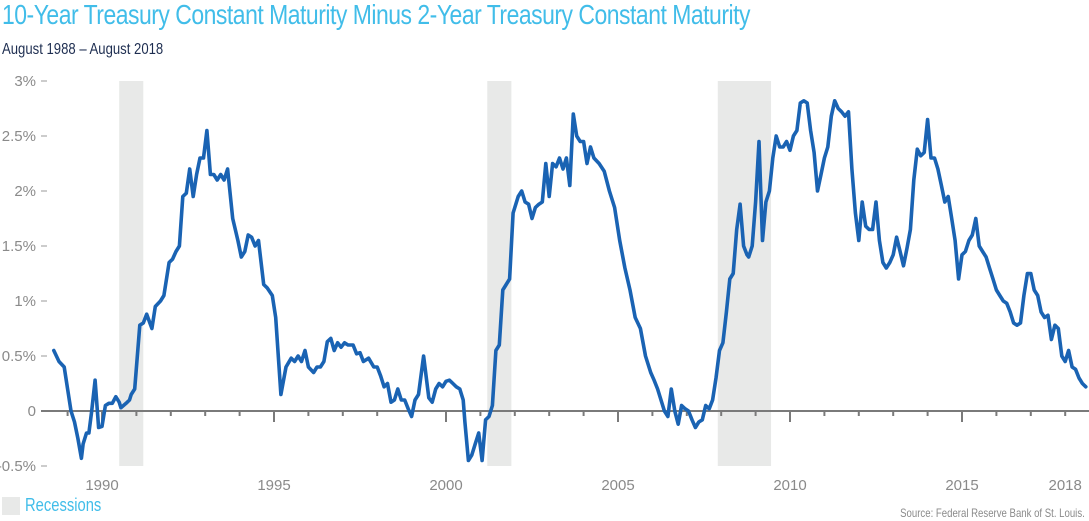 Image resolution: width=1089 pixels, height=521 pixels. I want to click on y-axis: 3% 2.5% 2% 1.5% 1% 0.5% 0 -0.5%, so click(23, 274).